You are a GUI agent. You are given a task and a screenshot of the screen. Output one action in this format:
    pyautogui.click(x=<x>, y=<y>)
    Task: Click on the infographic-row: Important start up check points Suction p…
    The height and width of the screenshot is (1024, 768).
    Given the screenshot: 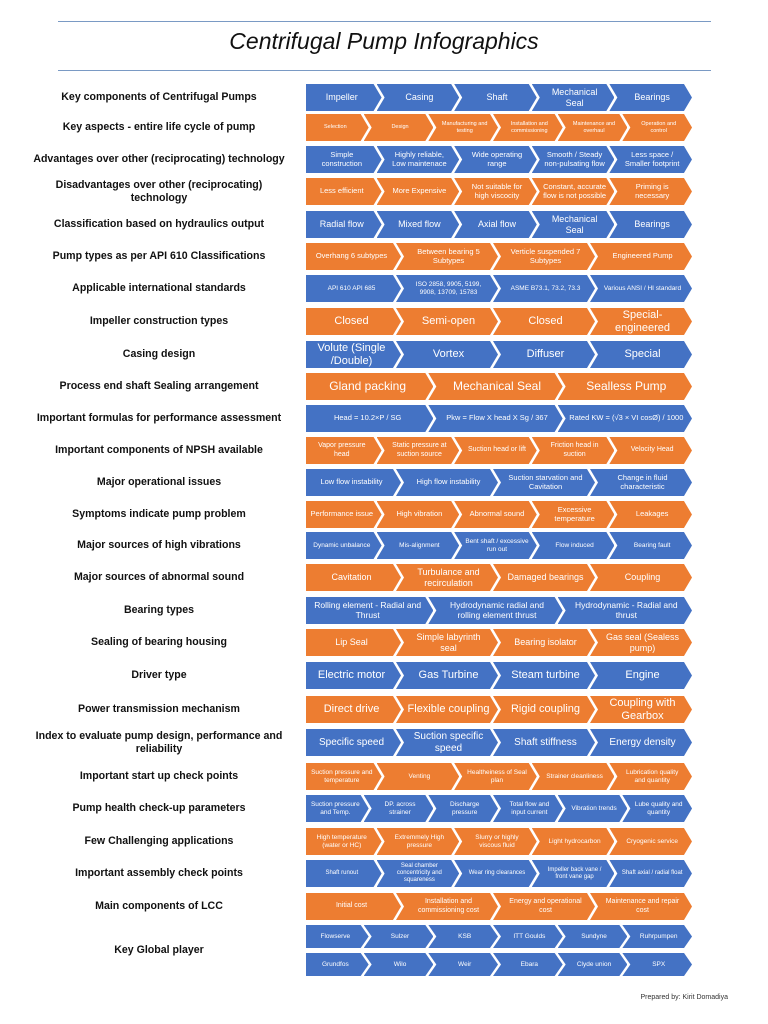 What is the action you would take?
    pyautogui.click(x=384, y=776)
    